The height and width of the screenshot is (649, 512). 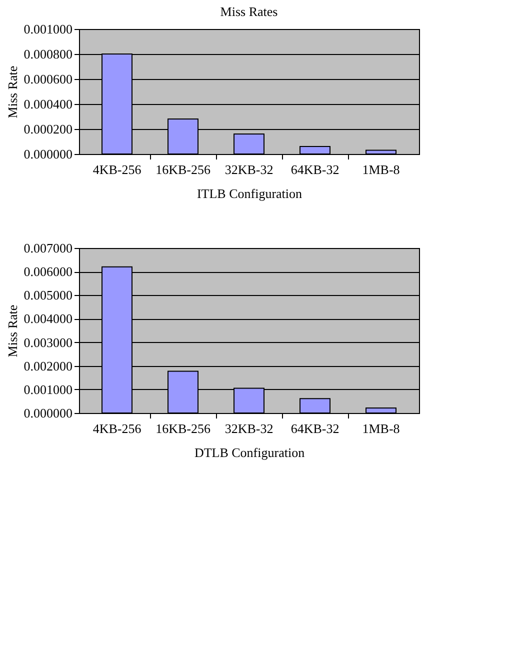 I want to click on y-tick-label: 0.000800, so click(x=48, y=54).